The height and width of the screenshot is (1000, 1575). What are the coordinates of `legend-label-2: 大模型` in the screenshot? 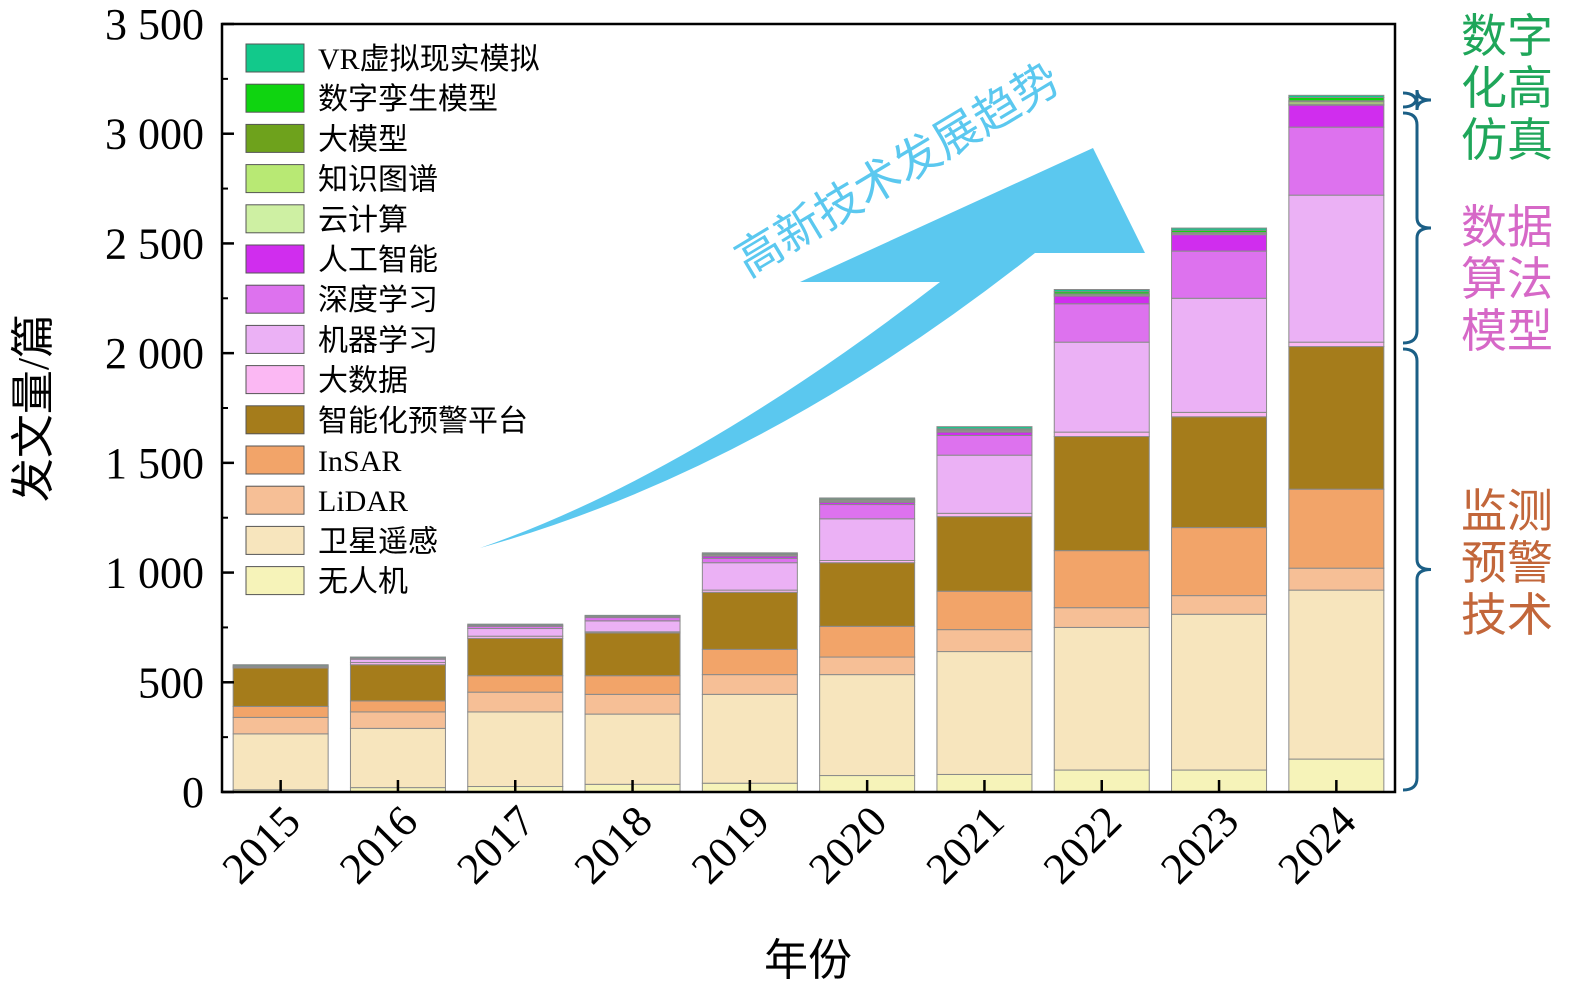 It's located at (363, 139).